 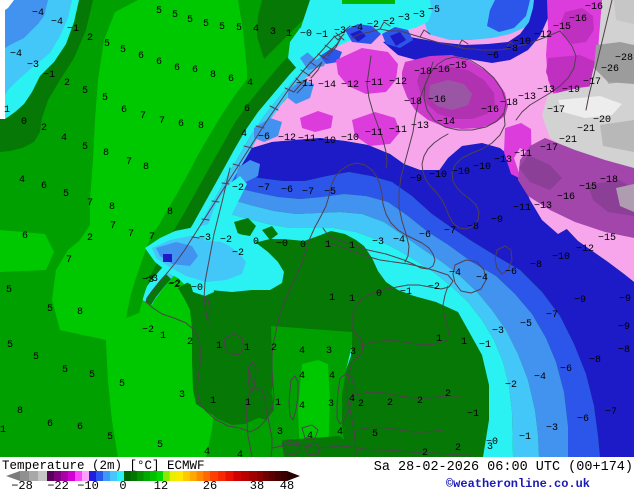 I want to click on svg-text: −8, so click(x=595, y=360).